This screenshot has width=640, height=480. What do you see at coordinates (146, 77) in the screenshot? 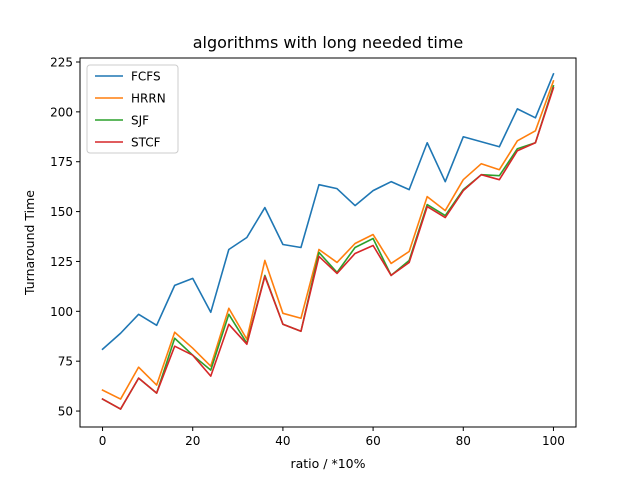
I see `legend-label: FCFS` at bounding box center [146, 77].